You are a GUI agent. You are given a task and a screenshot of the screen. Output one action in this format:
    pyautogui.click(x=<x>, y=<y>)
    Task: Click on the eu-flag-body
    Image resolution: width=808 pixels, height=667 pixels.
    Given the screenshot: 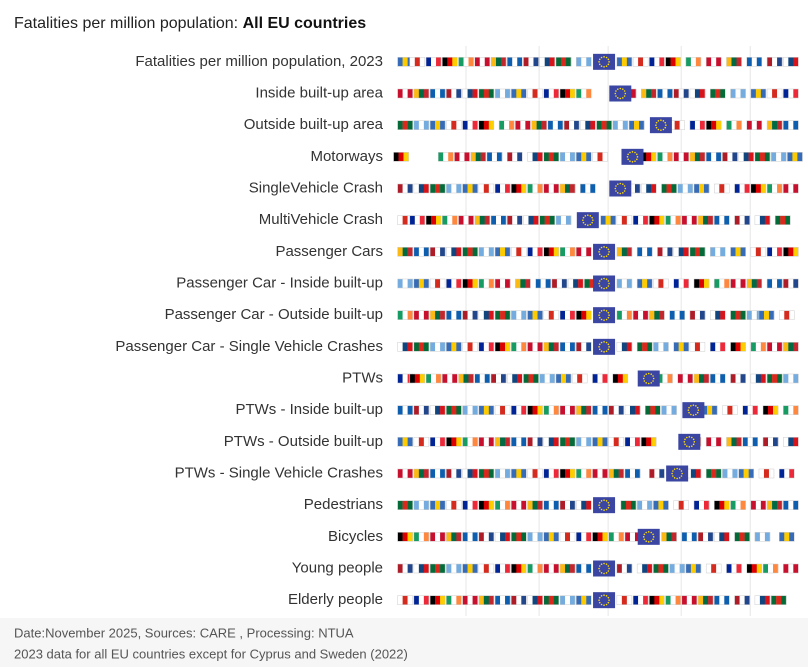 What is the action you would take?
    pyautogui.click(x=648, y=536)
    